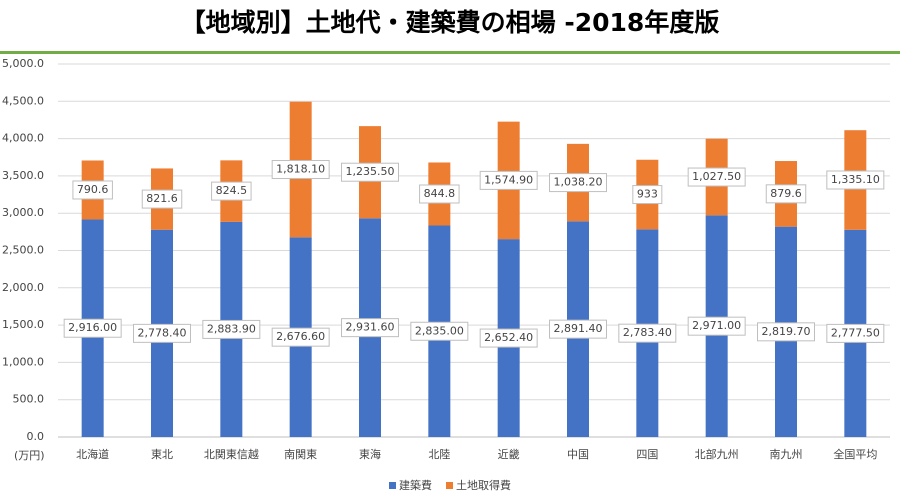 This screenshot has width=900, height=500. I want to click on x-tick-label: 四国, so click(647, 454).